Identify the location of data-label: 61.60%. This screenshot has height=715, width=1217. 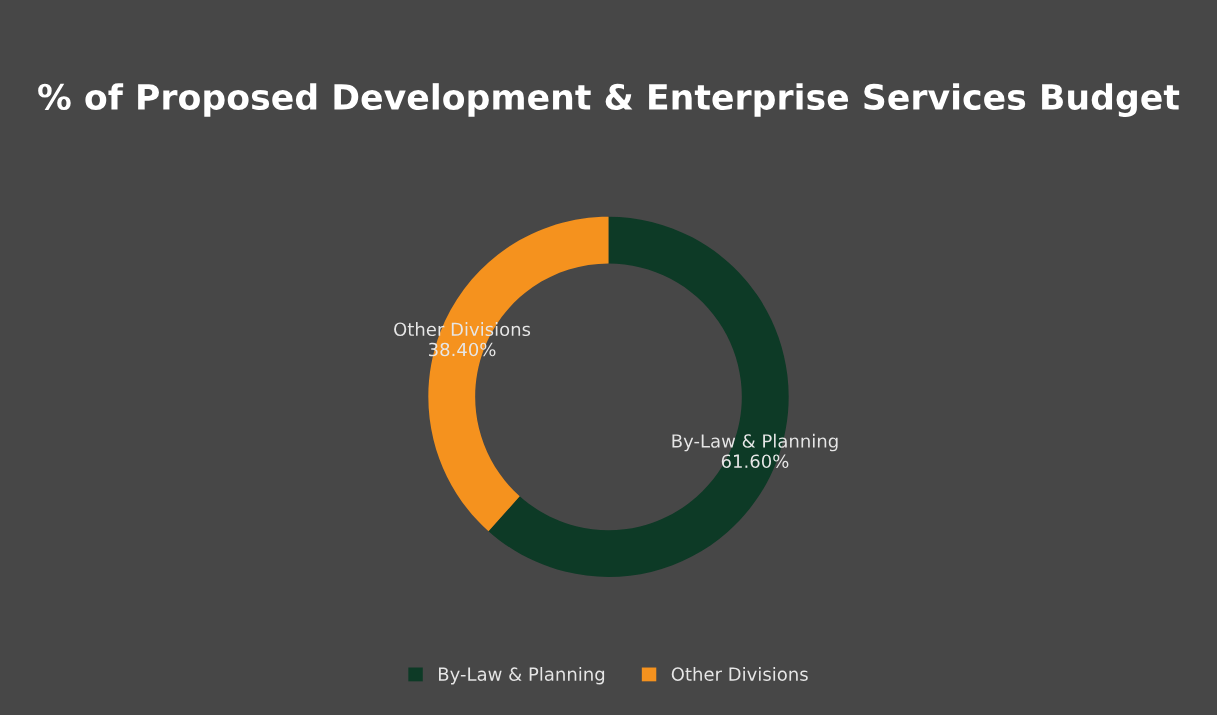
(755, 461).